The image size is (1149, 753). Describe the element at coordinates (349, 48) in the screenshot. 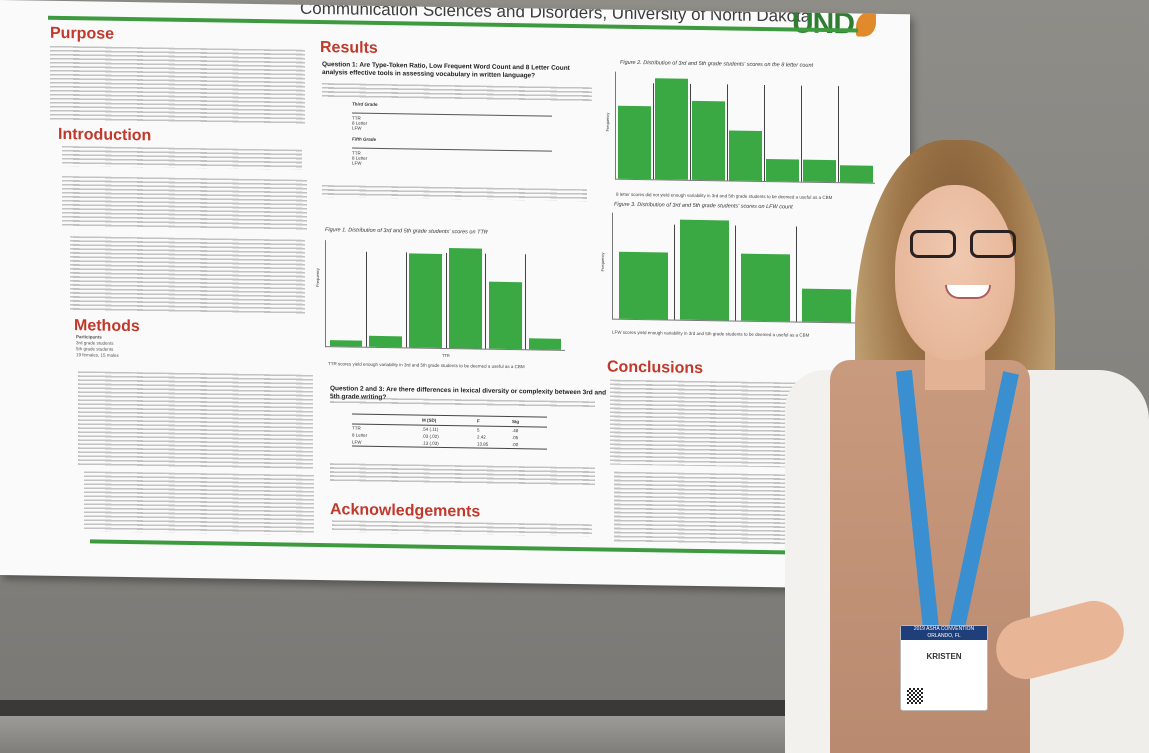

I see `results-heading: Results` at that location.